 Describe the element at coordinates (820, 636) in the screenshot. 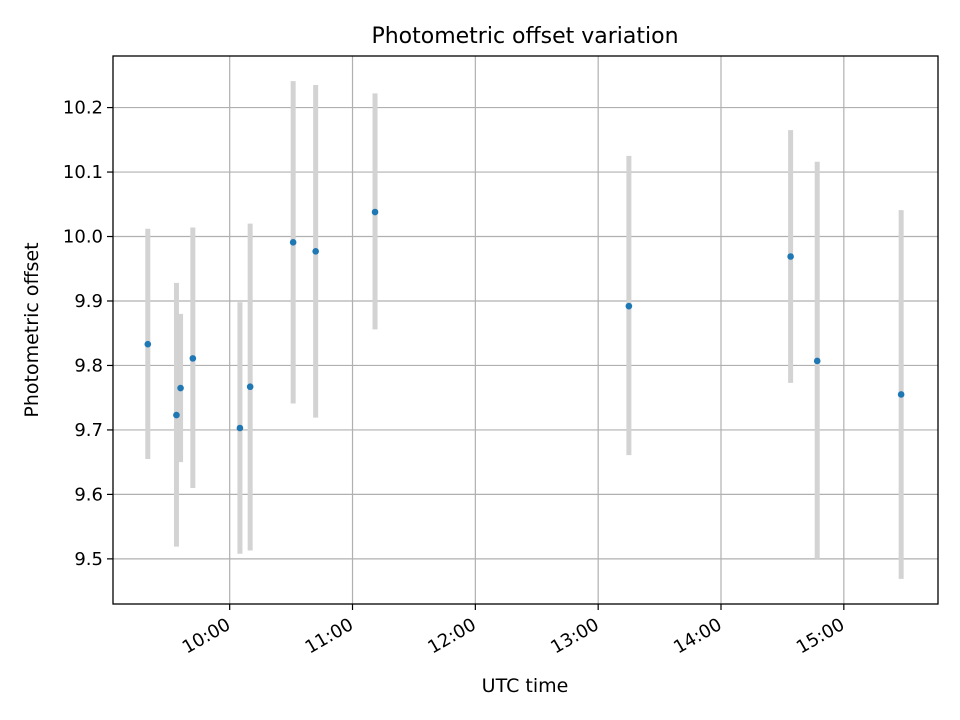

I see `x-tick-label: 15:00` at that location.